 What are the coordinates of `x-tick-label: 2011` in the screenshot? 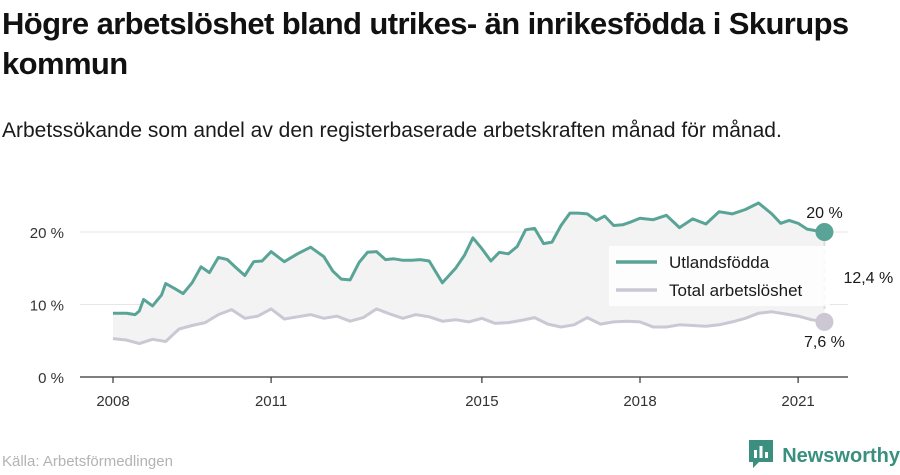 It's located at (271, 401).